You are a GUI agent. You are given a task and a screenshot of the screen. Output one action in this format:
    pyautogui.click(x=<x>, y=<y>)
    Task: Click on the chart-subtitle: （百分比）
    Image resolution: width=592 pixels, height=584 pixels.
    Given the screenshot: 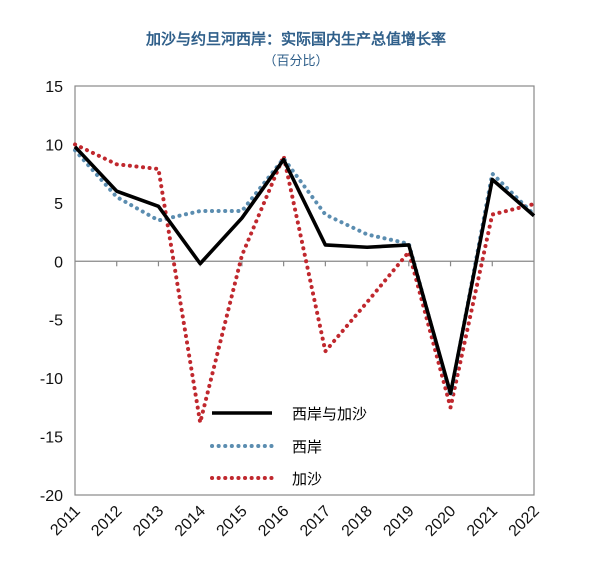 What is the action you would take?
    pyautogui.click(x=296, y=61)
    